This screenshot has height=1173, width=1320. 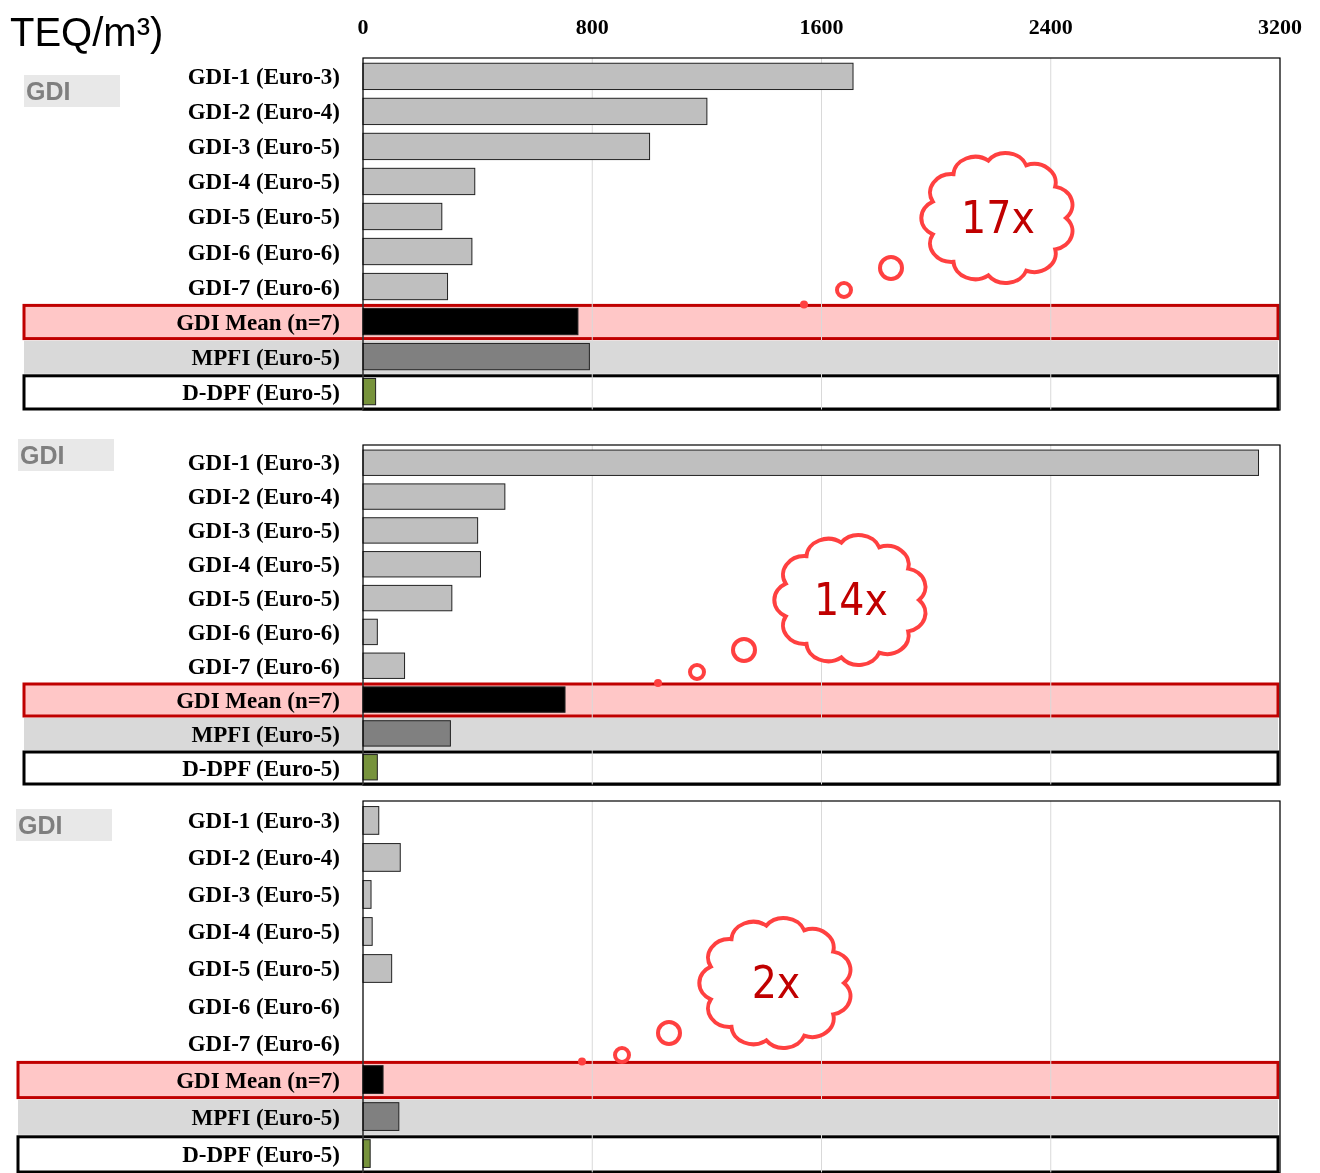 What do you see at coordinates (821, 26) in the screenshot?
I see `x-tick-label: 1600` at bounding box center [821, 26].